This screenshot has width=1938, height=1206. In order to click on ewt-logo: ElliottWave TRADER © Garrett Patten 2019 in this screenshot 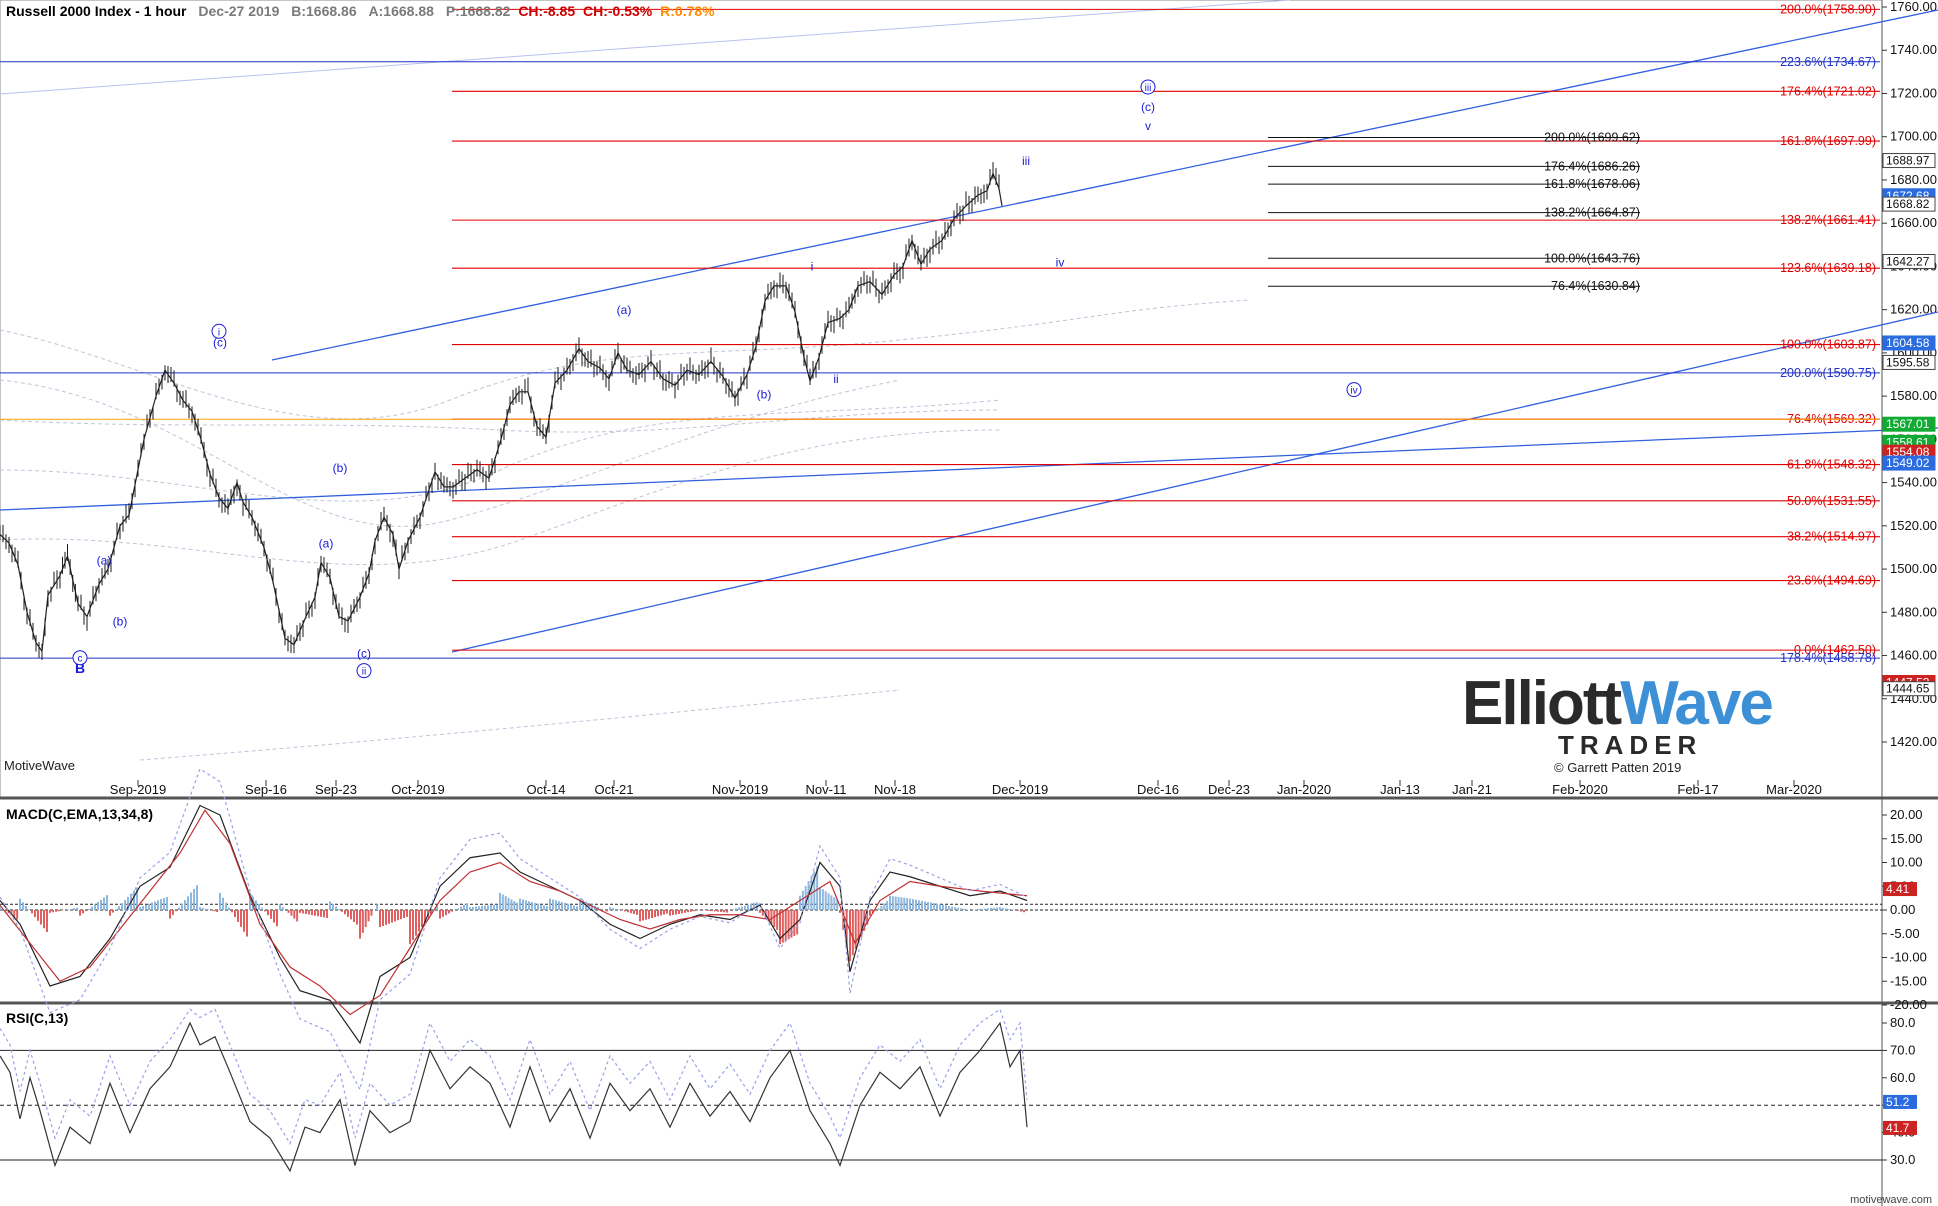, I will do `click(1618, 723)`.